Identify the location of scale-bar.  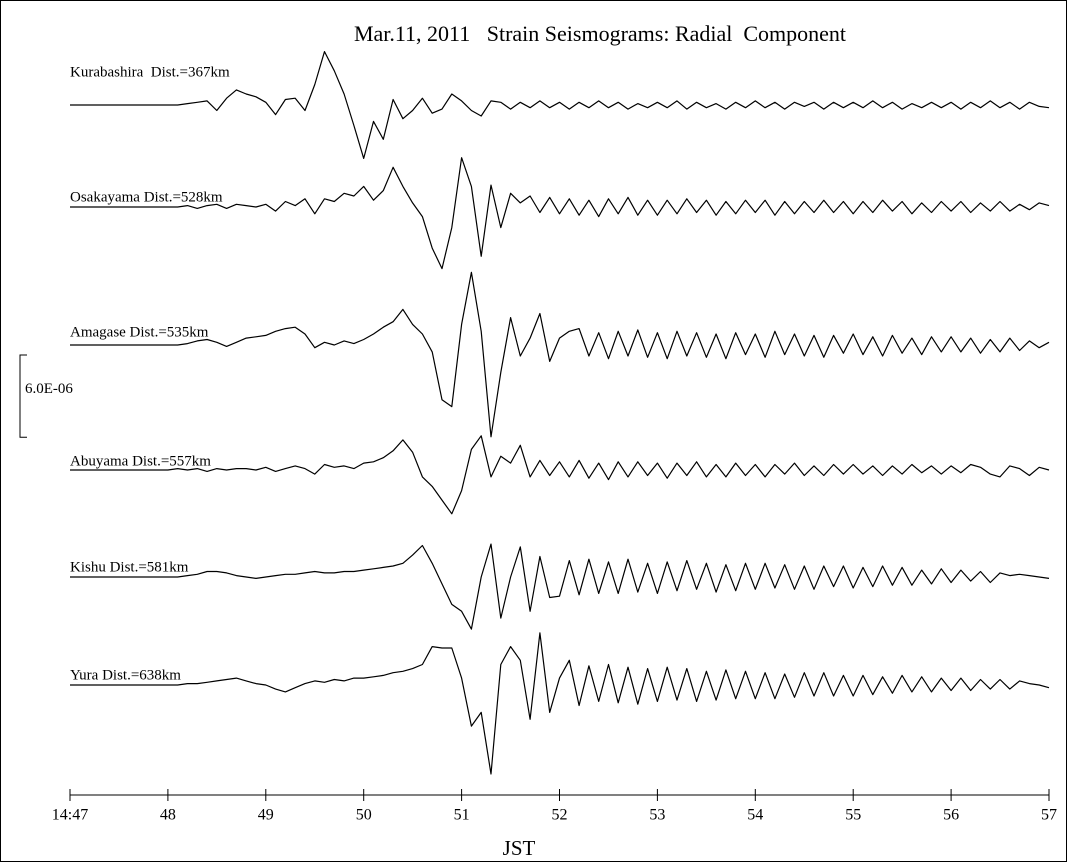
(23, 396).